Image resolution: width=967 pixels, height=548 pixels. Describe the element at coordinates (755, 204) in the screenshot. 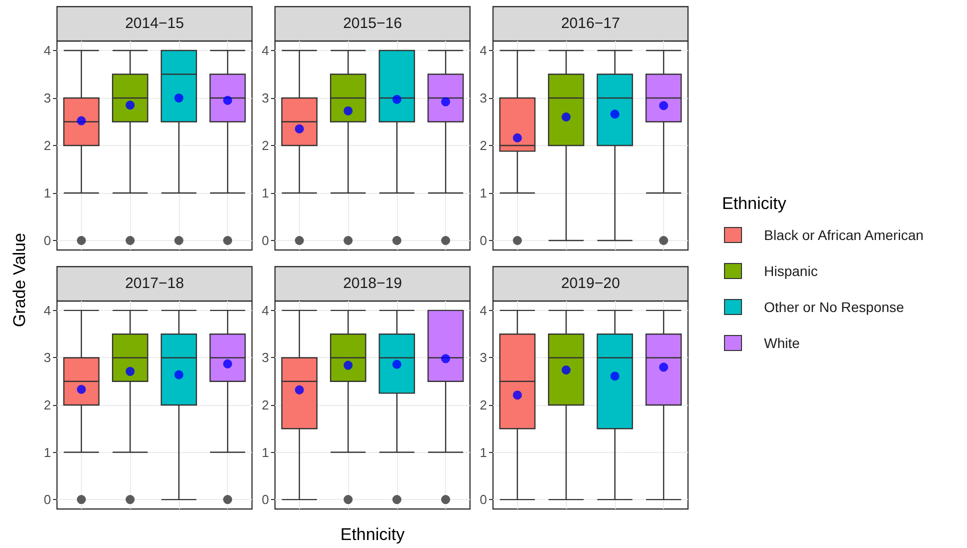

I see `legend-title: Ethnicity` at that location.